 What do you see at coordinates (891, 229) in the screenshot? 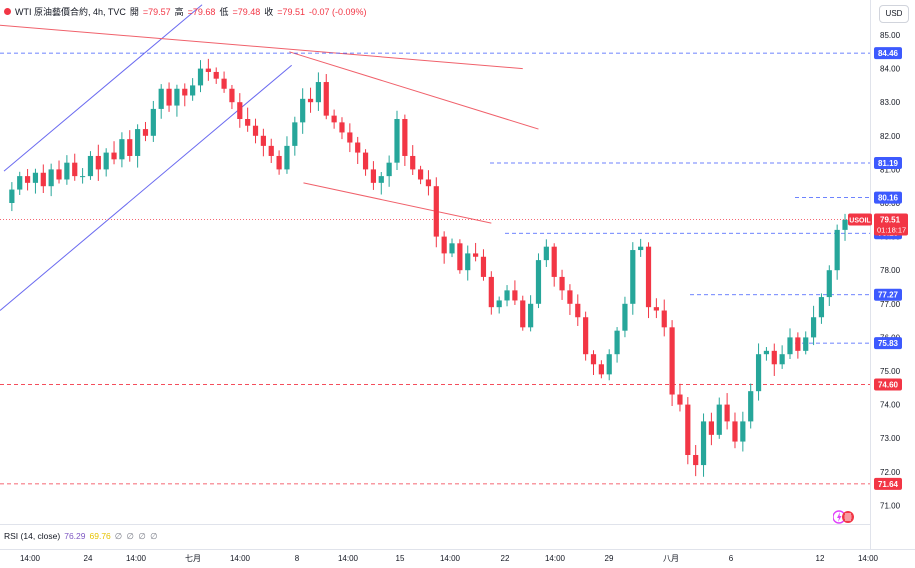
I see `bar-countdown: 01:18:17` at bounding box center [891, 229].